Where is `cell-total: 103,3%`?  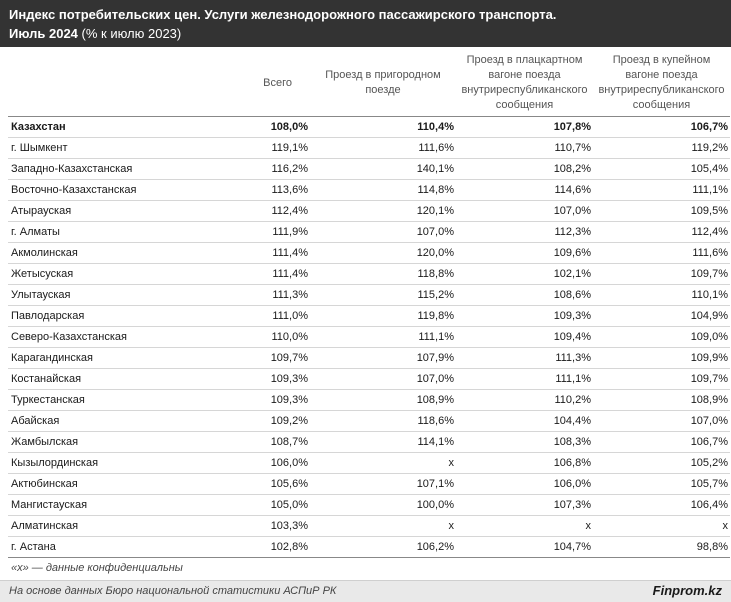 cell-total: 103,3% is located at coordinates (230, 526).